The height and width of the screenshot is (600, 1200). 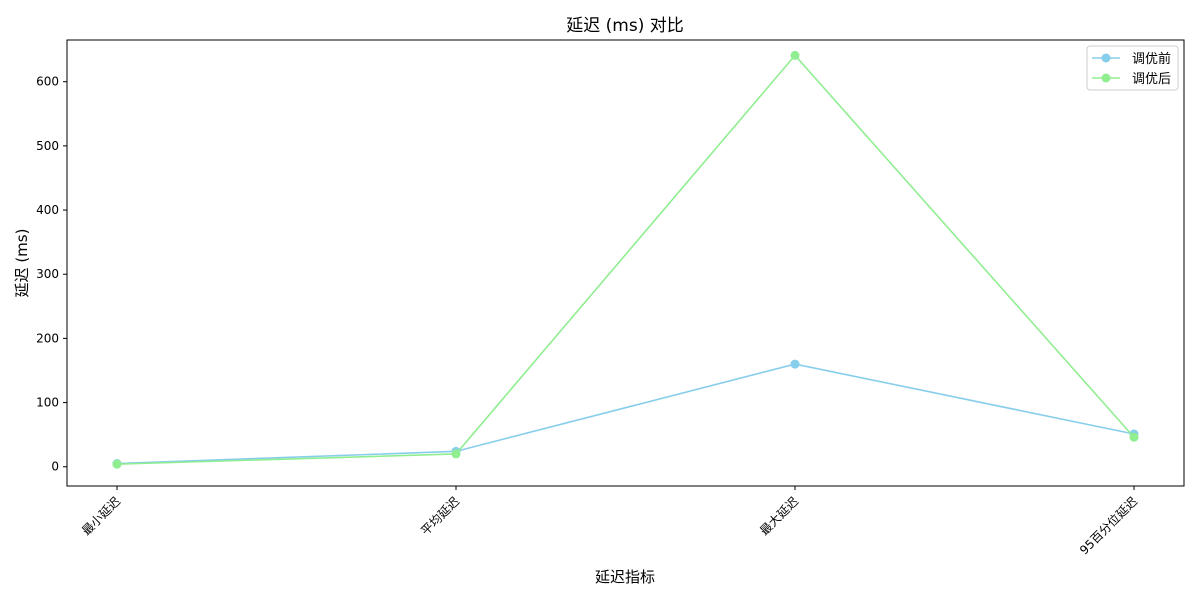 I want to click on legend-item: 调优后, so click(x=1131, y=79).